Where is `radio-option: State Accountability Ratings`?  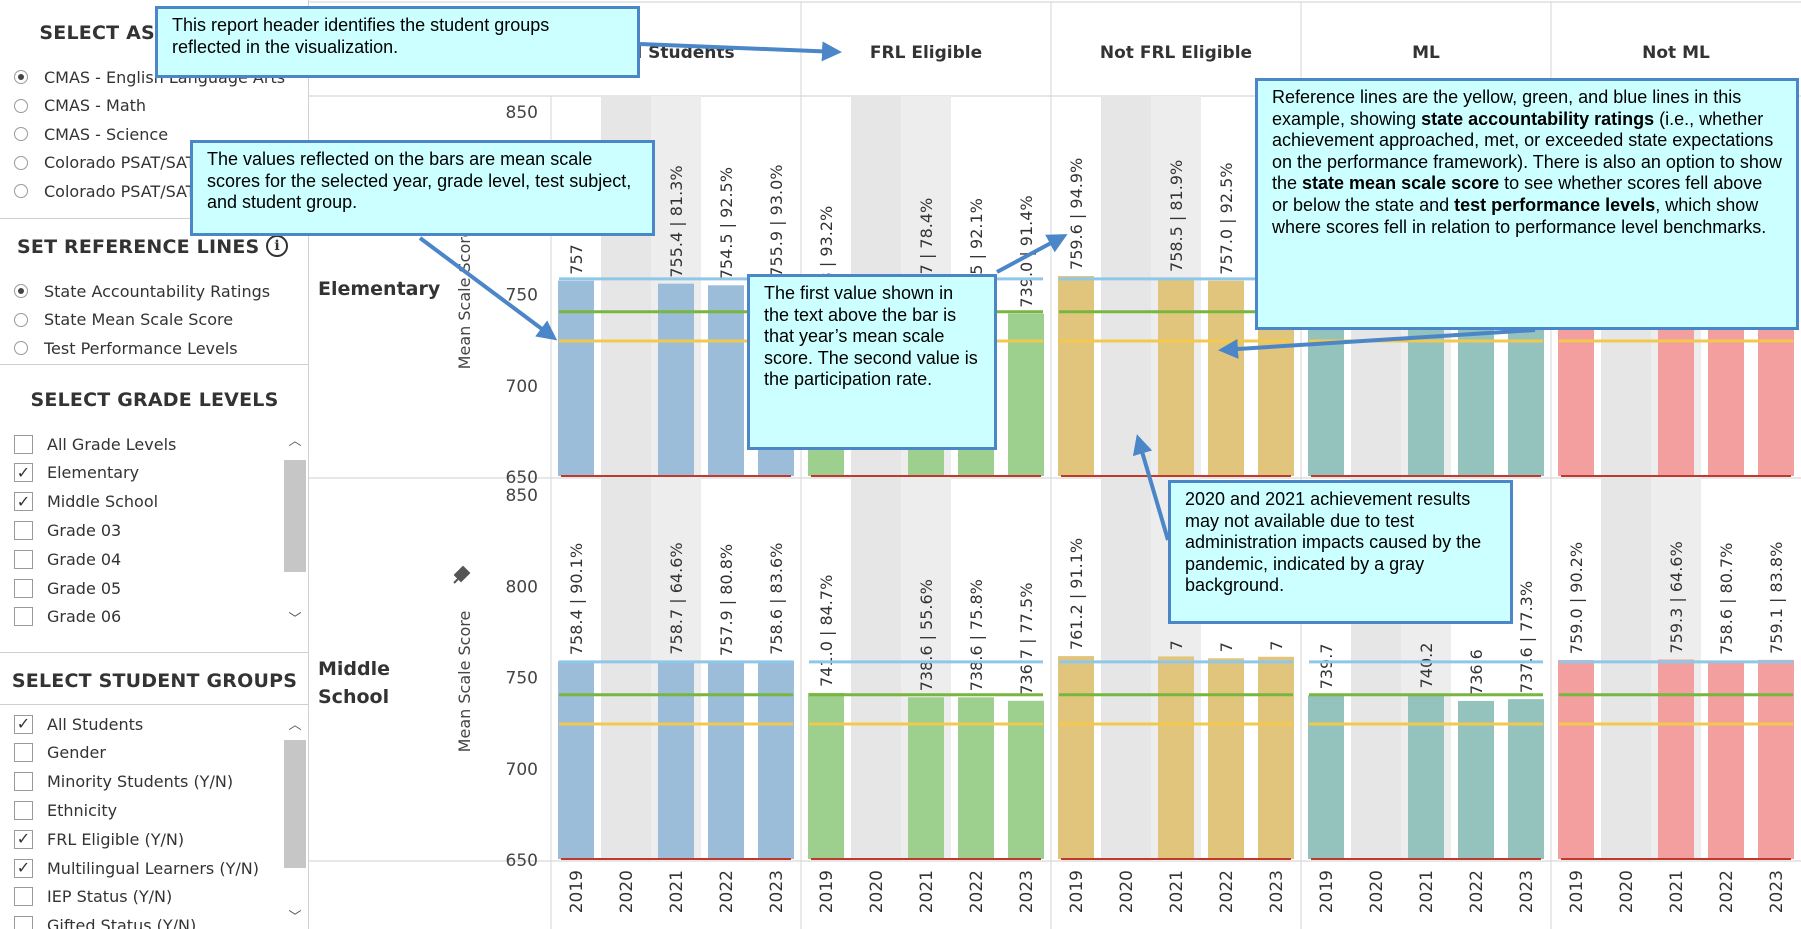
radio-option: State Accountability Ratings is located at coordinates (142, 291).